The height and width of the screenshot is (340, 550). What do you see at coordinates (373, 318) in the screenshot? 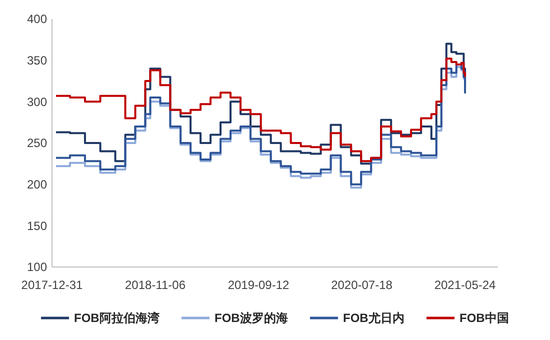
I see `legend-label: FOB尤日内` at bounding box center [373, 318].